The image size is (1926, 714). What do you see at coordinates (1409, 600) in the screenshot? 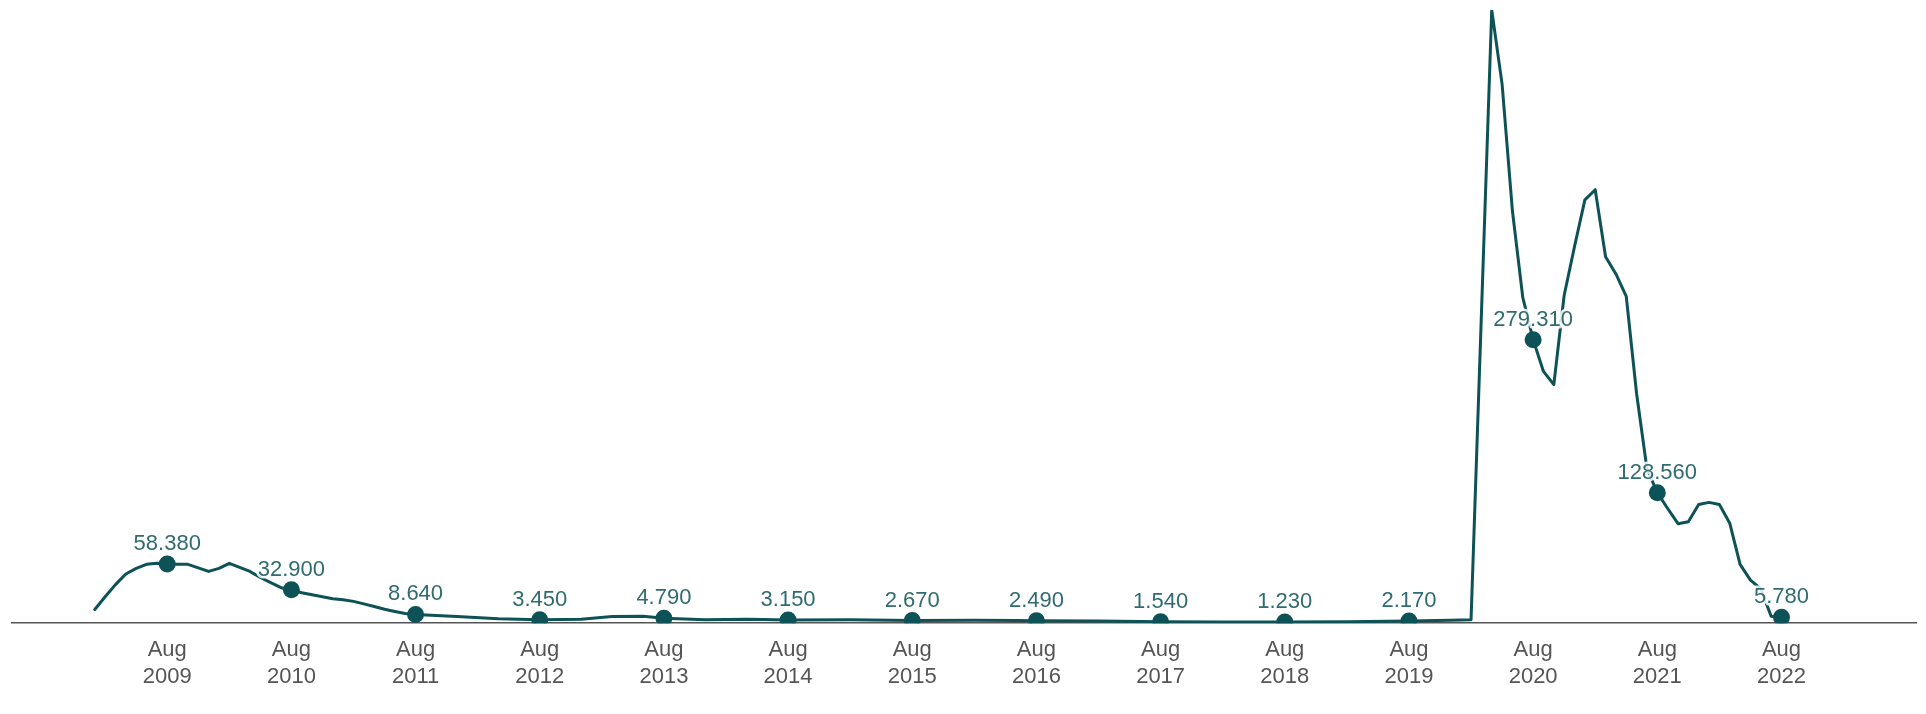
I see `data-label: 2.170` at bounding box center [1409, 600].